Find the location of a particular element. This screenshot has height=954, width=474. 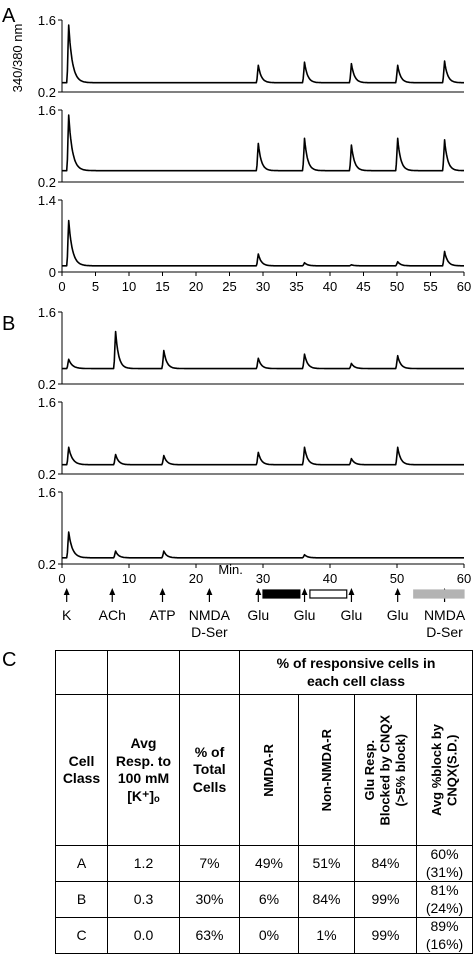

x-tick-label: 25 is located at coordinates (229, 286).